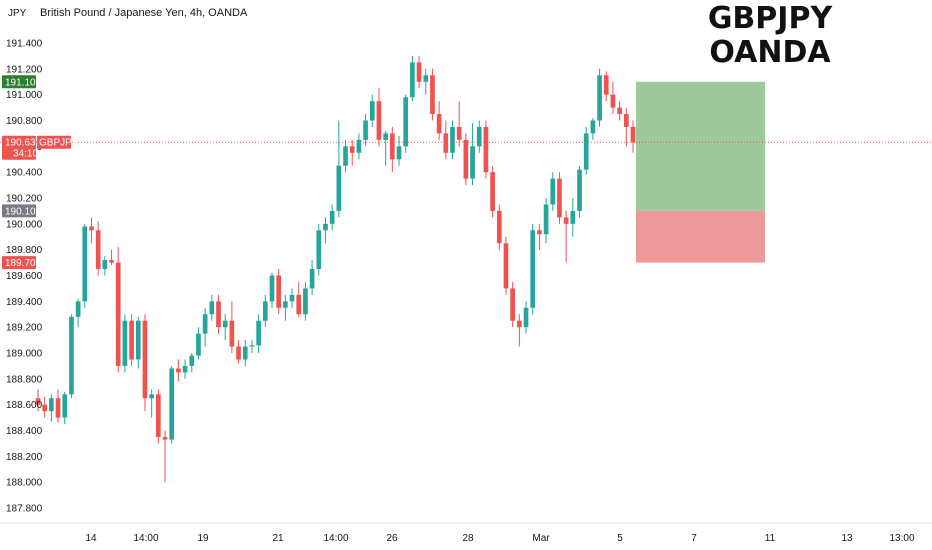 This screenshot has height=550, width=932. I want to click on x-tick-label: 11, so click(770, 538).